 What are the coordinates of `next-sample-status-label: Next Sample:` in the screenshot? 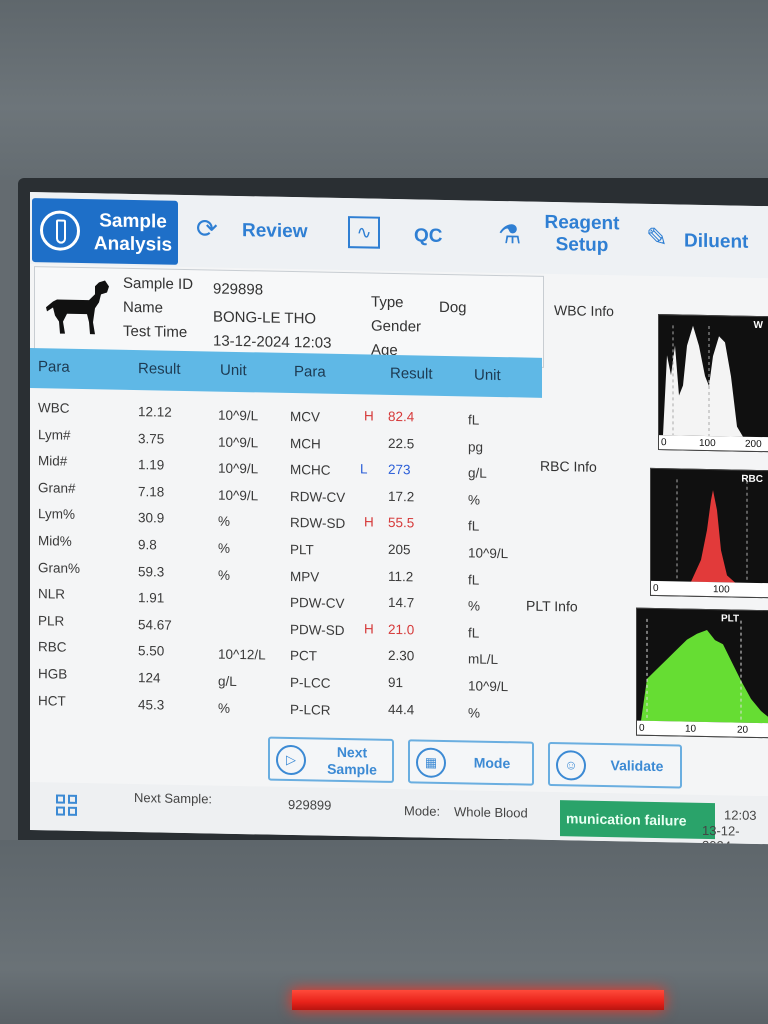 It's located at (173, 798).